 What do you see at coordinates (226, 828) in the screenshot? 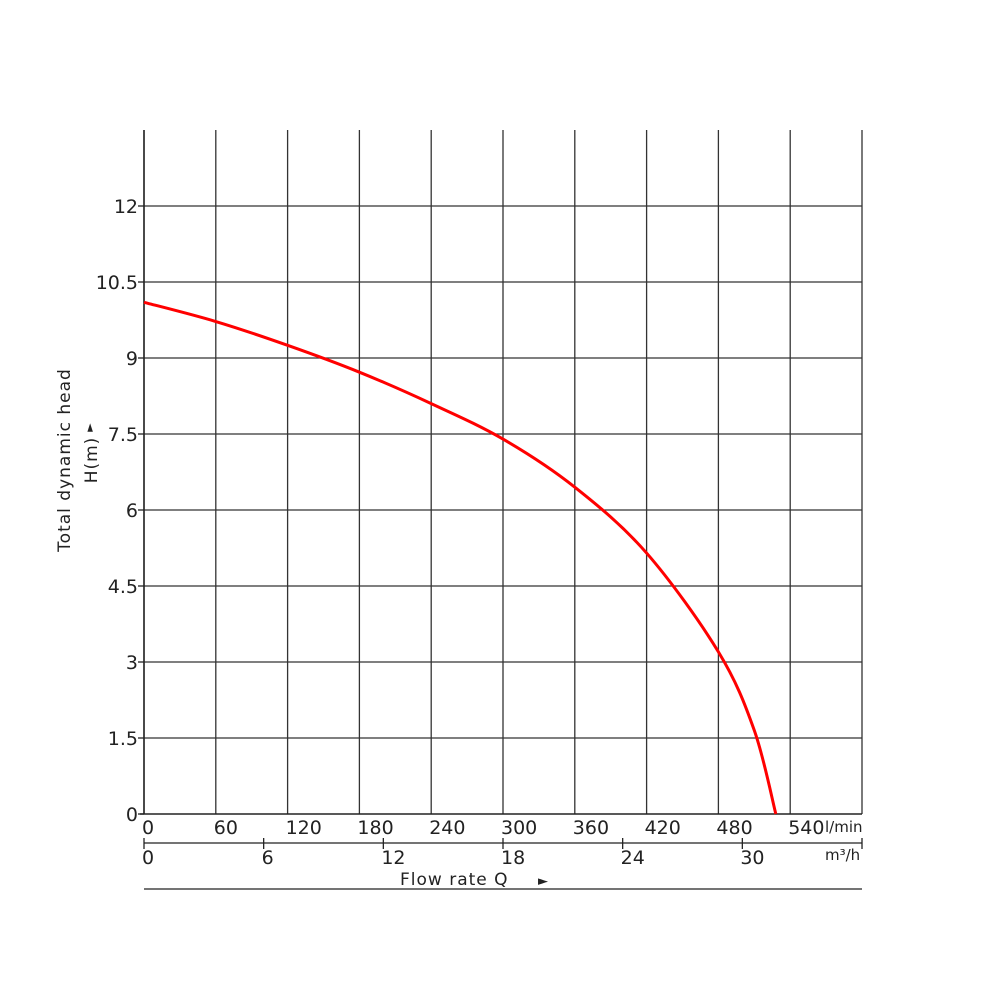
I see `x-tick-label-lmin: 60` at bounding box center [226, 828].